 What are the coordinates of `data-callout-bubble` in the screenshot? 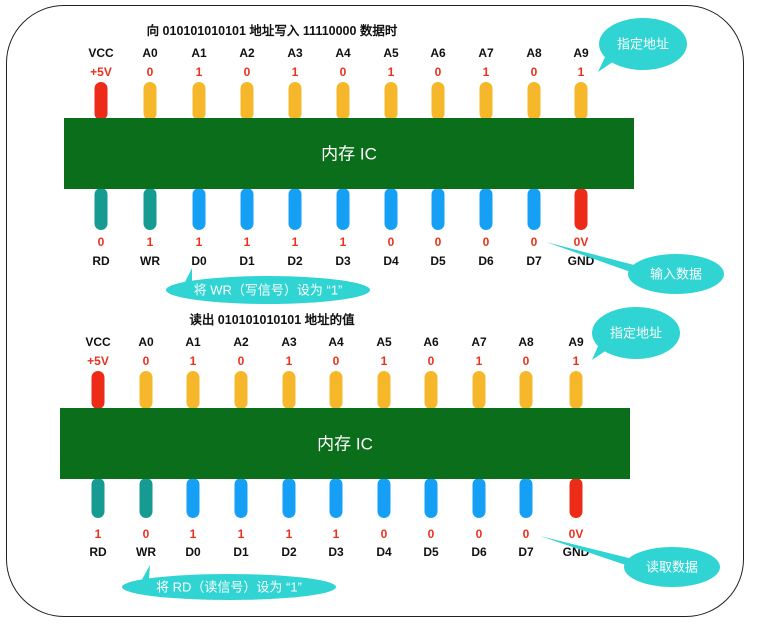 It's located at (672, 567).